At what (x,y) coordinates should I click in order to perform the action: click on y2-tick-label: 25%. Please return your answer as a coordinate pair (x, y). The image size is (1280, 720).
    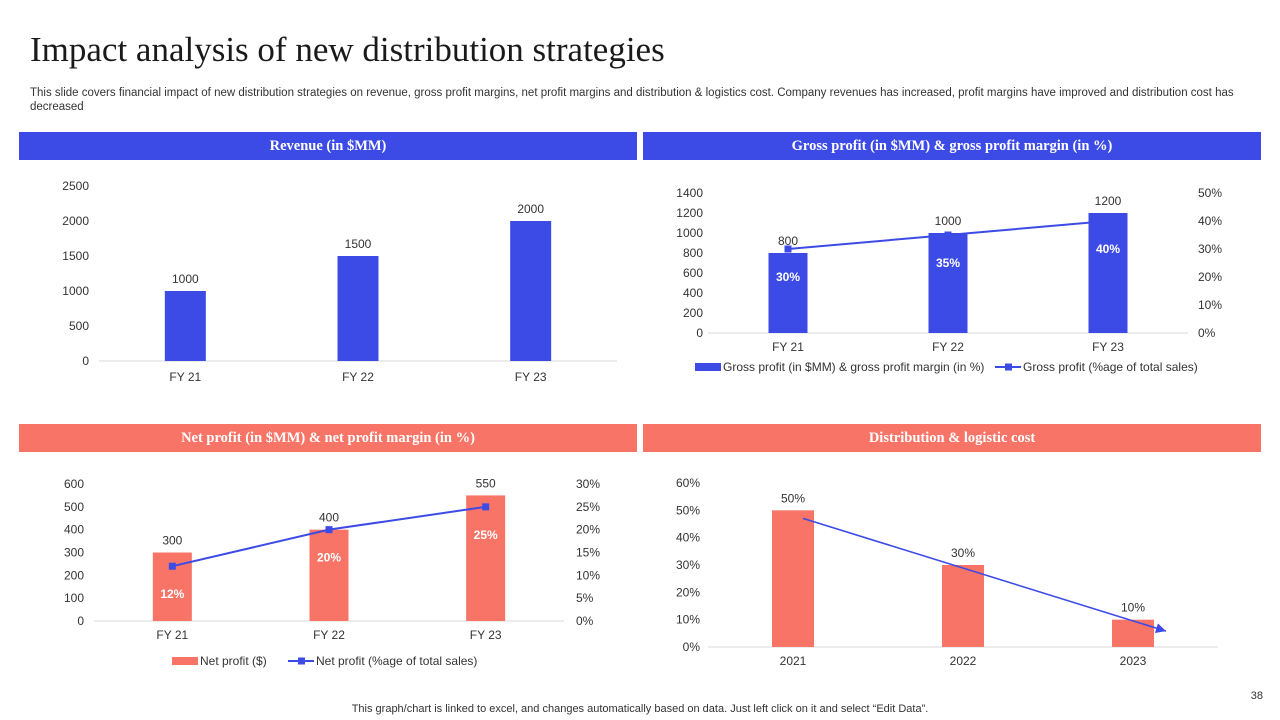
    Looking at the image, I should click on (588, 507).